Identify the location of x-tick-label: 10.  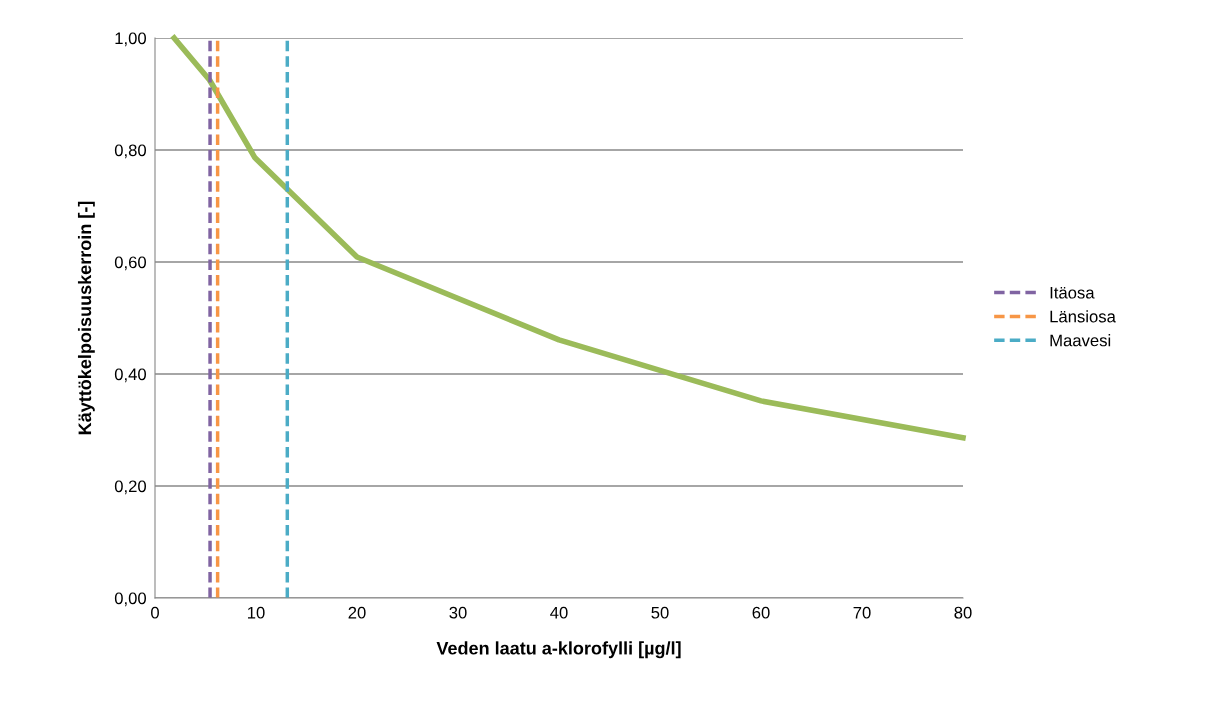
(256, 612).